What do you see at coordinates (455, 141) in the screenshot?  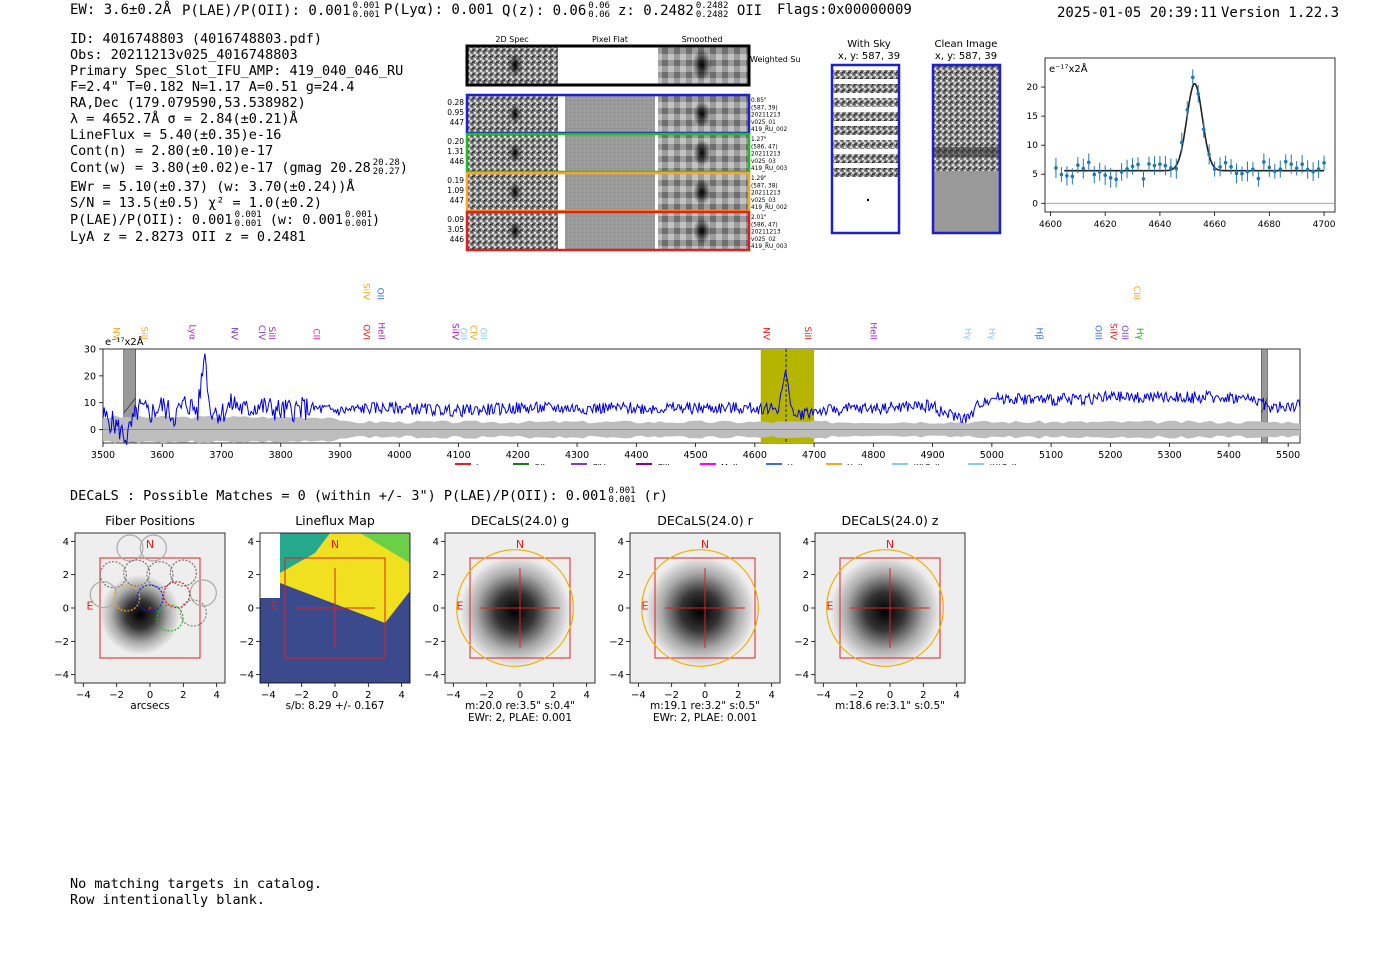 I see `cutout-row-left-value: 0.20` at bounding box center [455, 141].